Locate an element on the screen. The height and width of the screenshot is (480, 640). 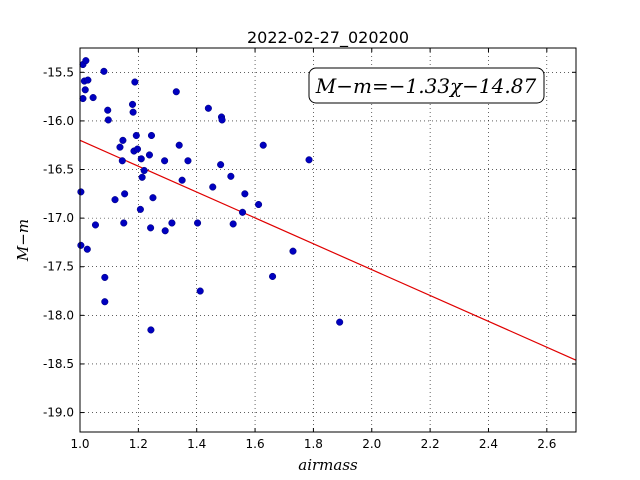
chart-title: 2022-02-27_020200 is located at coordinates (328, 38).